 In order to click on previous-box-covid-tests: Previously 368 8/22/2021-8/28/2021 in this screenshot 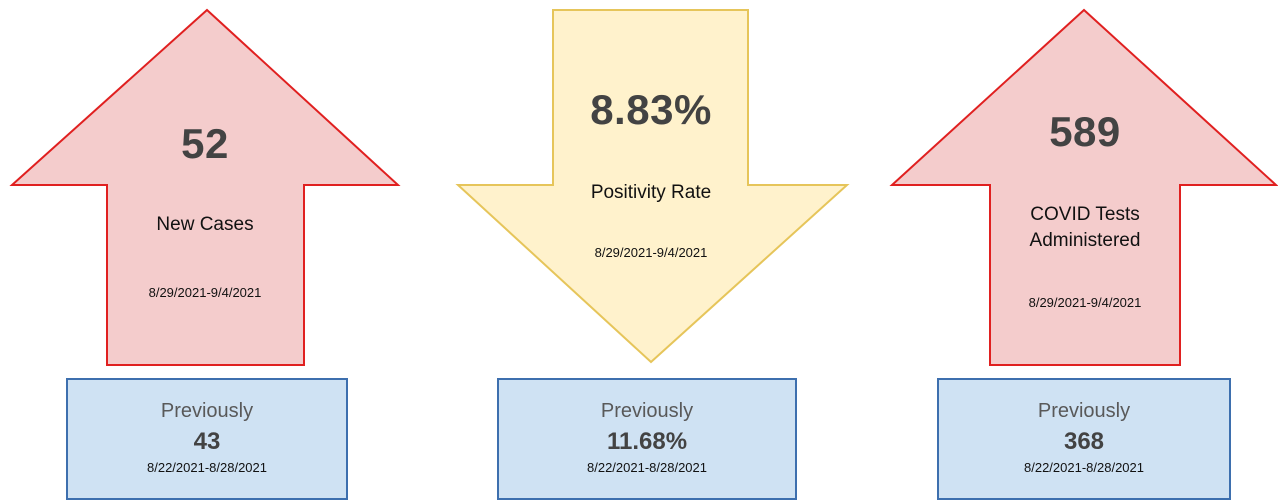, I will do `click(1084, 439)`.